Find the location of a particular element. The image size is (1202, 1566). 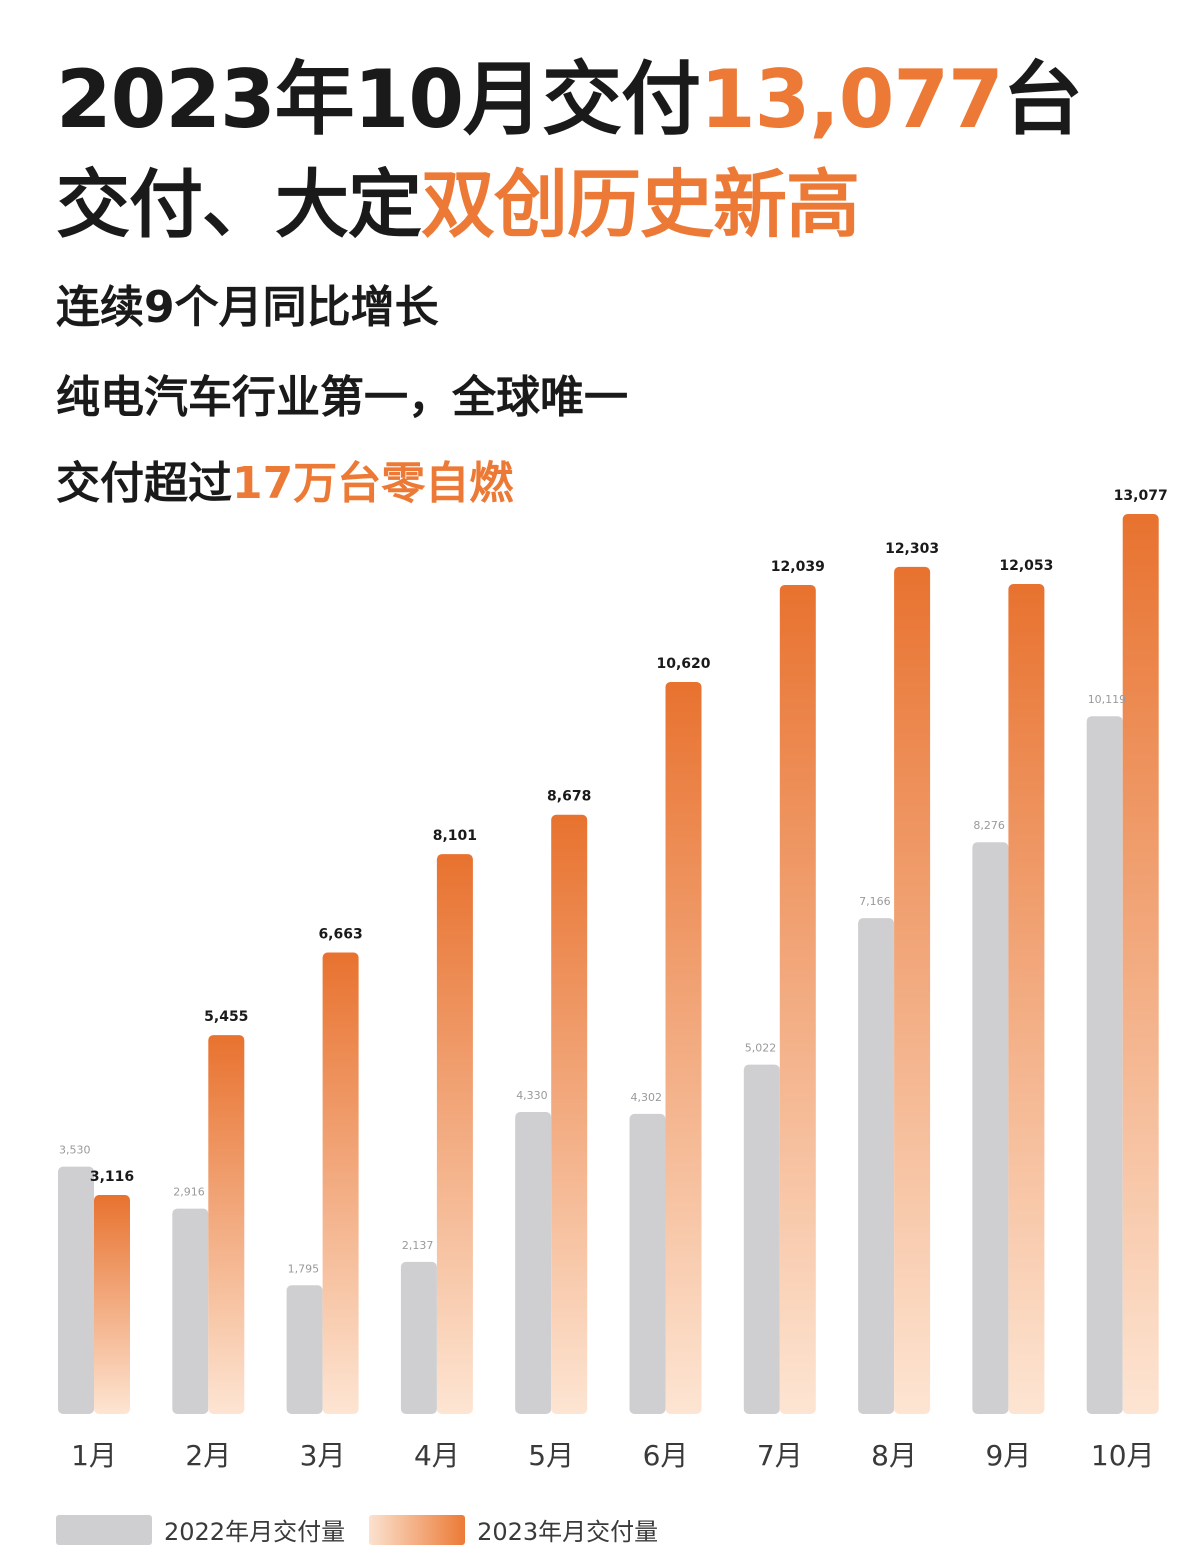

headline-record-prefix: 交付、大定 is located at coordinates (239, 205).